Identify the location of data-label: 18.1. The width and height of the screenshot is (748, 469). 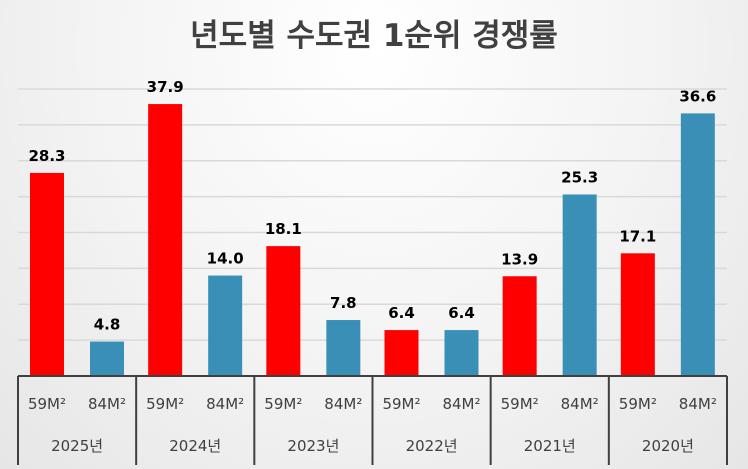
(283, 229).